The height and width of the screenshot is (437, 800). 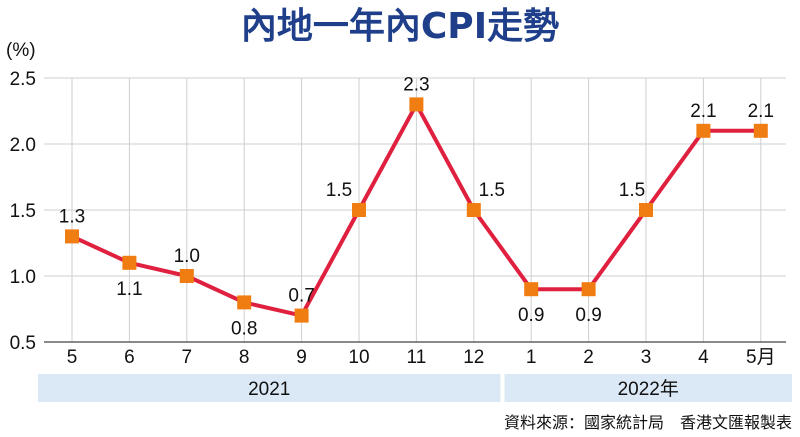 What do you see at coordinates (588, 357) in the screenshot?
I see `x-tick-label: 2` at bounding box center [588, 357].